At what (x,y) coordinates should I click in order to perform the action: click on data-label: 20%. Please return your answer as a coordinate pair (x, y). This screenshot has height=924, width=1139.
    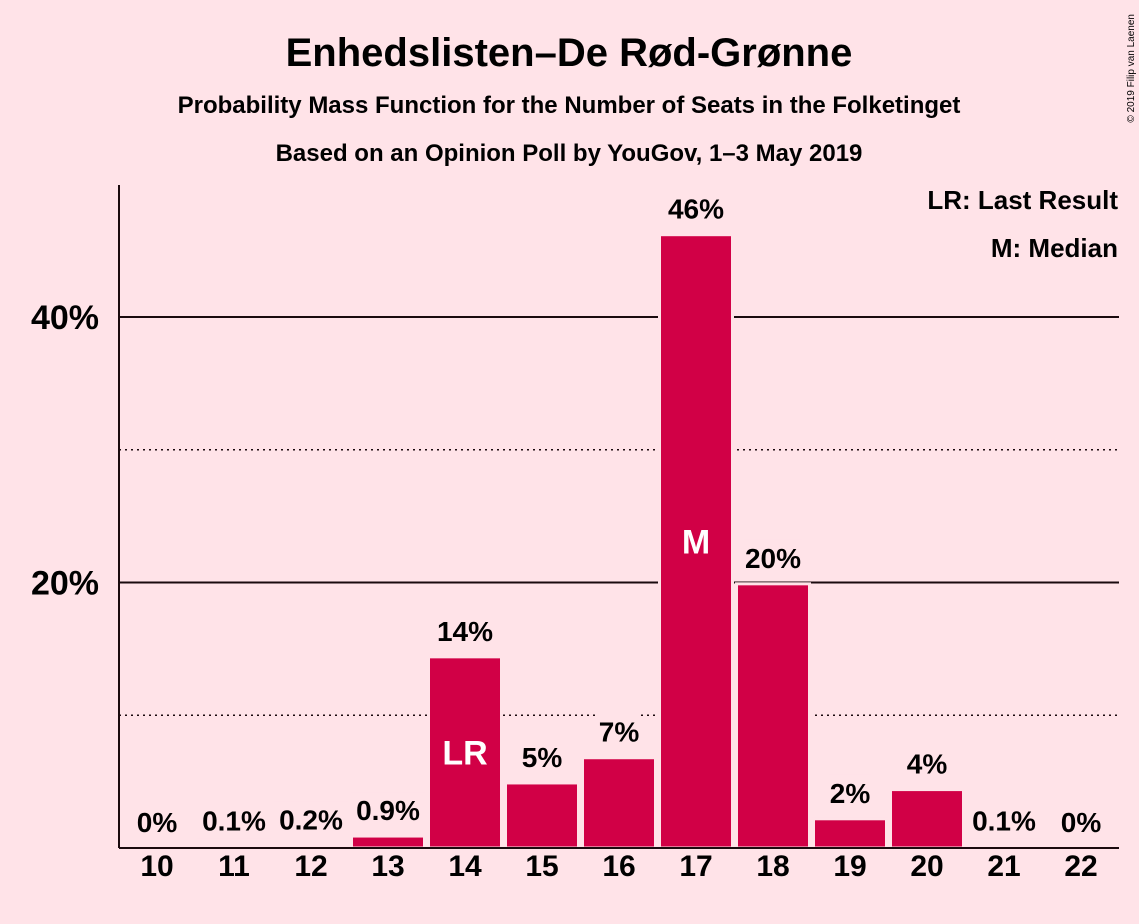
    Looking at the image, I should click on (773, 558).